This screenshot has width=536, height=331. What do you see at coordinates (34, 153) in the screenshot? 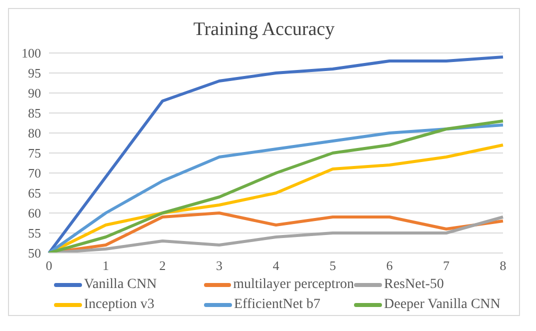
I see `y-tick-label: 75` at bounding box center [34, 153].